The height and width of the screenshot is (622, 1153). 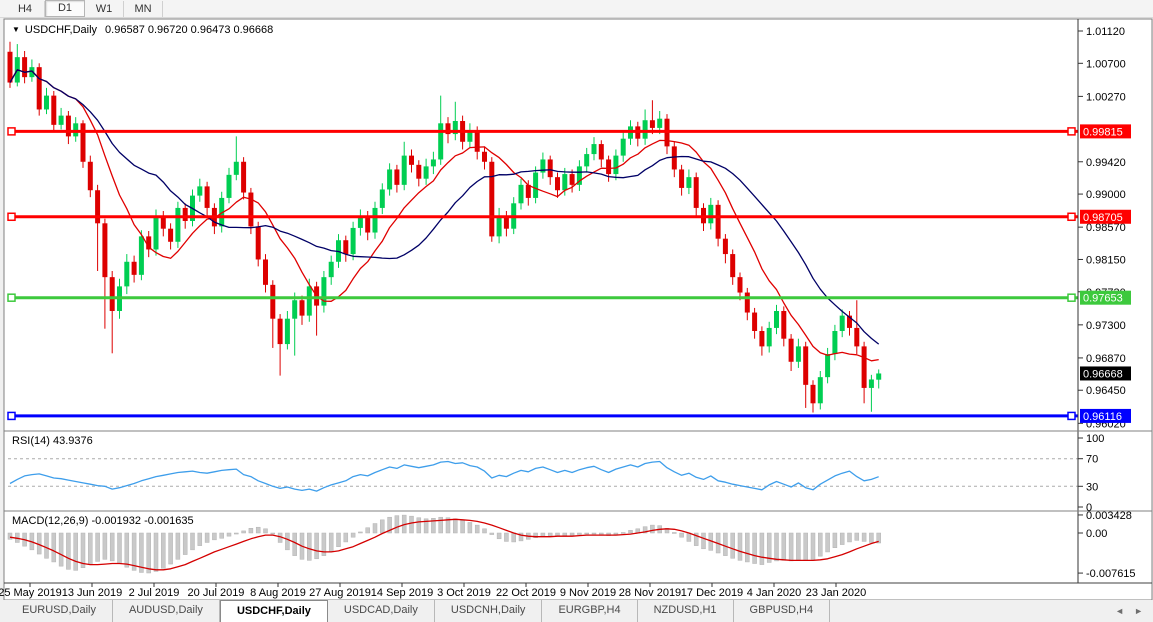 What do you see at coordinates (189, 30) in the screenshot?
I see `chart-ohlc-values: 0.96587 0.96720 0.96473 0.96668` at bounding box center [189, 30].